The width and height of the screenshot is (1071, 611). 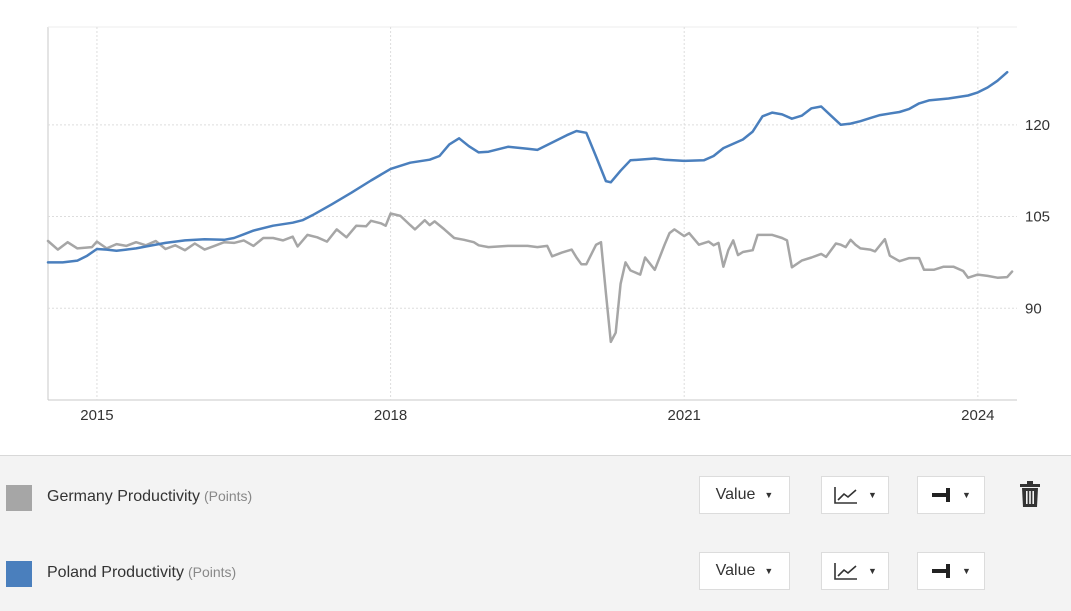 I want to click on x-tick-label: 2024, so click(x=977, y=415).